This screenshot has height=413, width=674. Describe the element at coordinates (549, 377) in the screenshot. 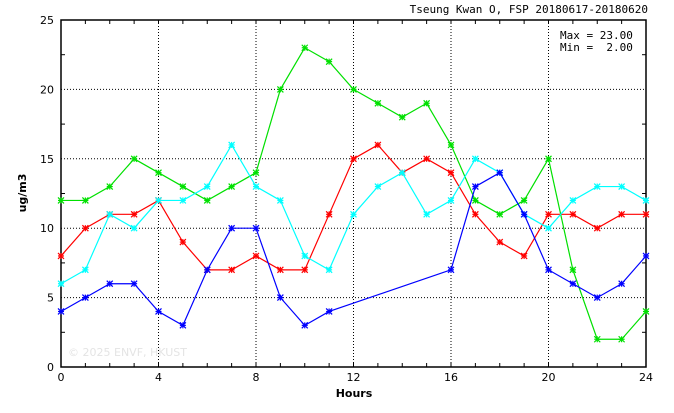

I see `x-tick-label: 20` at that location.